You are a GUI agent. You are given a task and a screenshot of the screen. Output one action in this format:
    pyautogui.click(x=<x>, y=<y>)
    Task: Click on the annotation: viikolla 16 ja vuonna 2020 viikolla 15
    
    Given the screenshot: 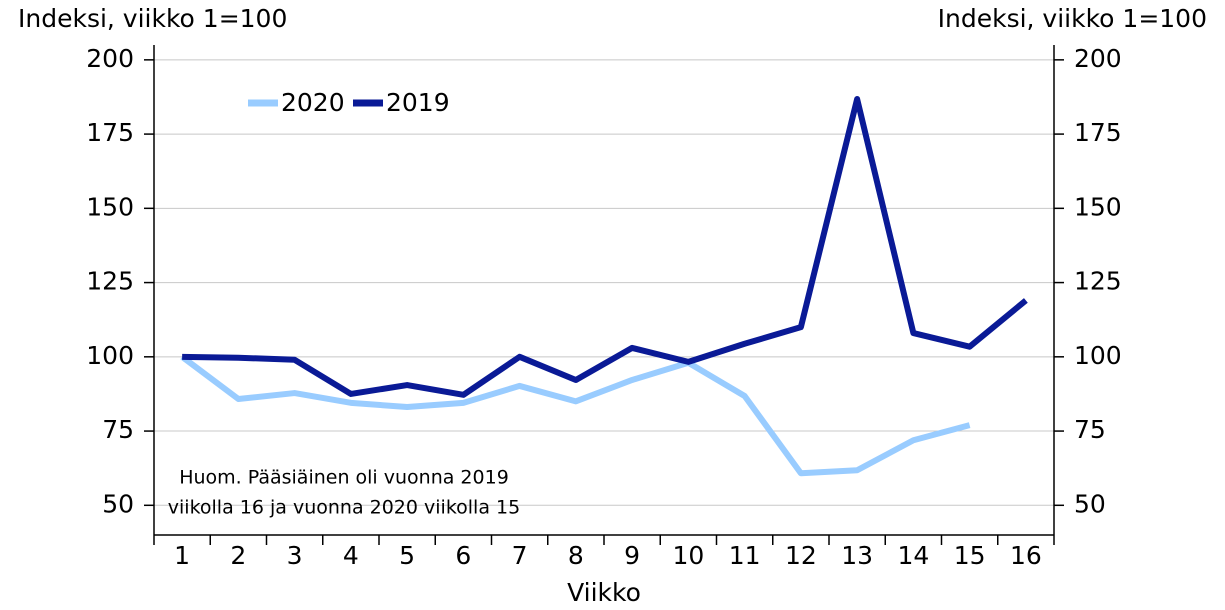 What is the action you would take?
    pyautogui.click(x=344, y=508)
    